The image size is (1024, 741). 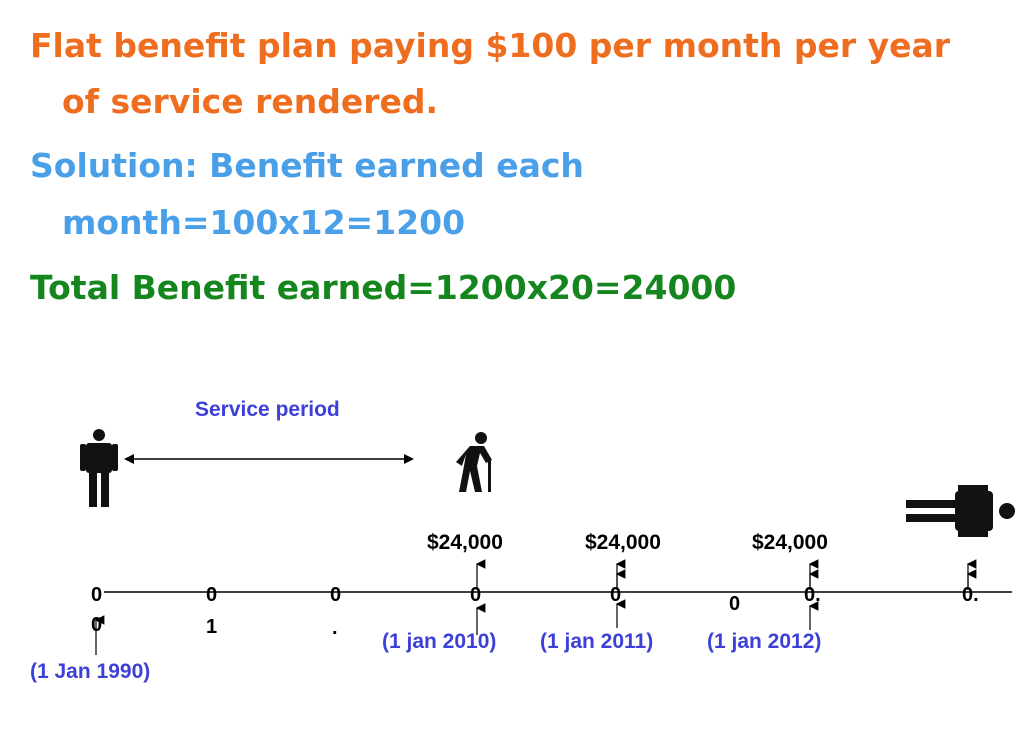 I want to click on date-label-2010: (1 jan 2010), so click(x=439, y=641).